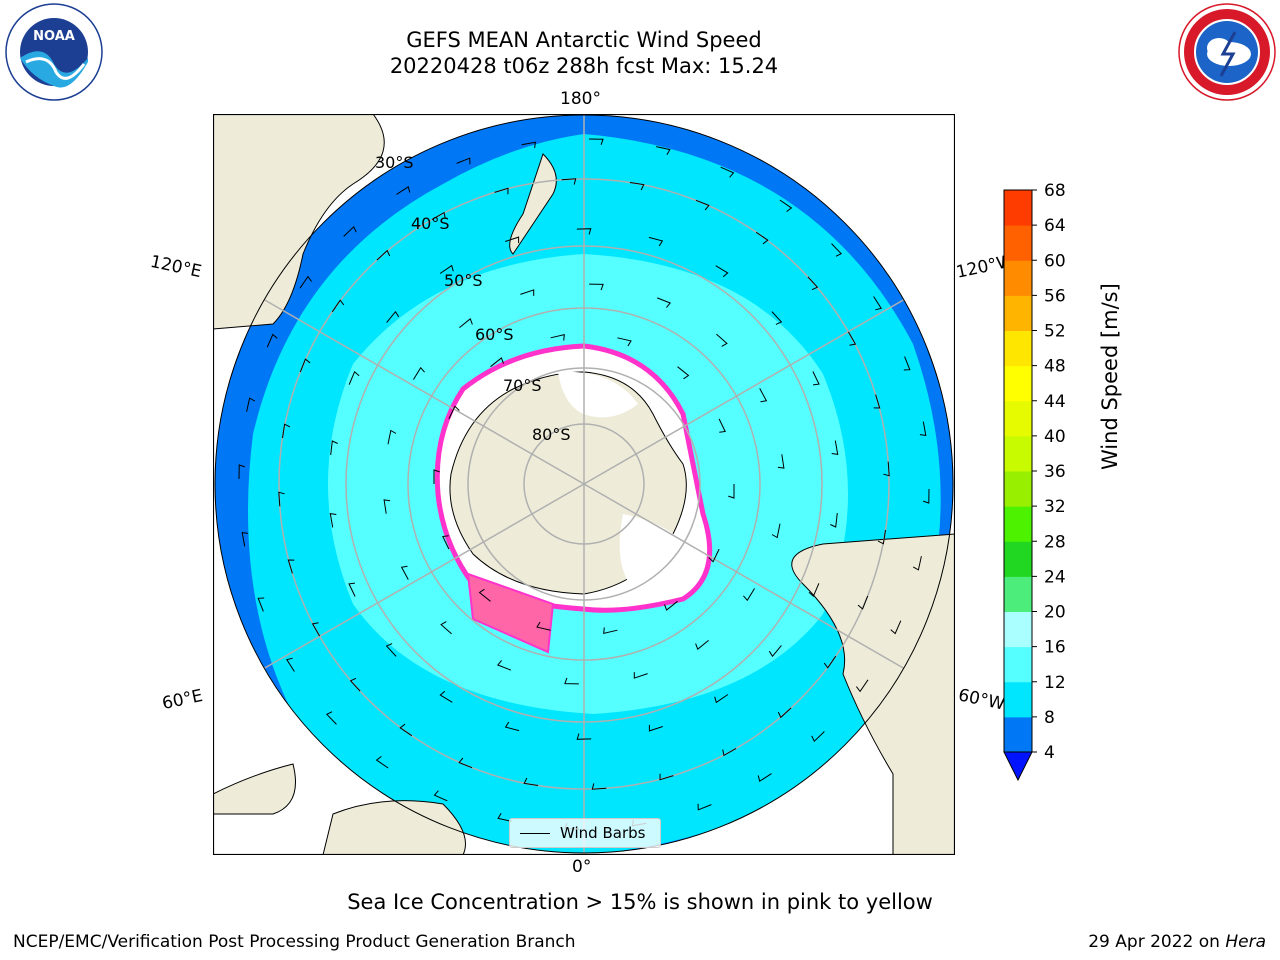  Describe the element at coordinates (1055, 542) in the screenshot. I see `colorbar-tick-label: 28` at that location.